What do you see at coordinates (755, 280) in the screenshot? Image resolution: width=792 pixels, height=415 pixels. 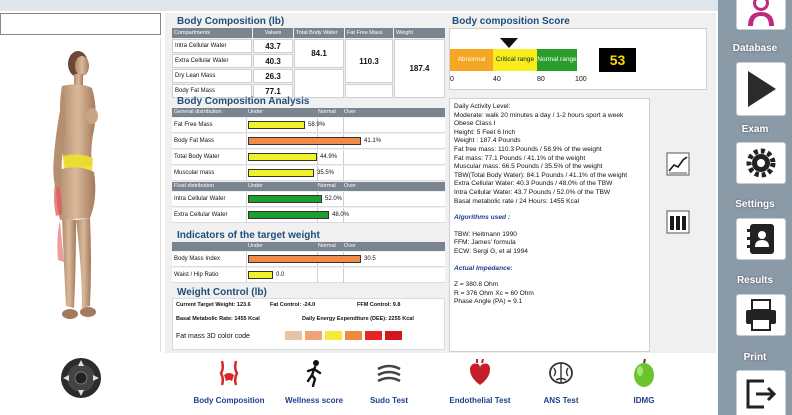 I see `results-label: Results` at bounding box center [755, 280].